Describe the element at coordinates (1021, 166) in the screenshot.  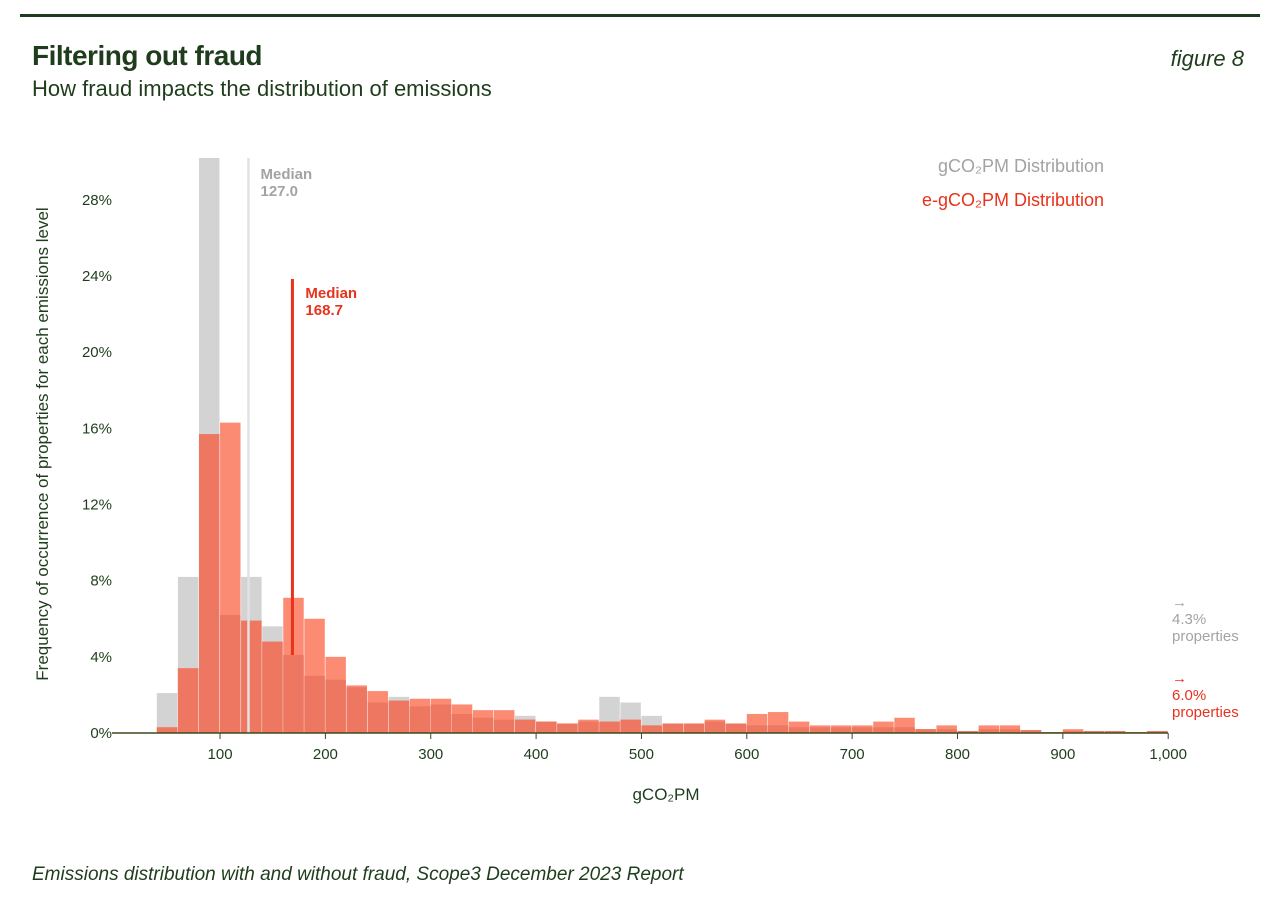
I see `legend-item-gco2pm: gCO₂PM Distribution` at that location.